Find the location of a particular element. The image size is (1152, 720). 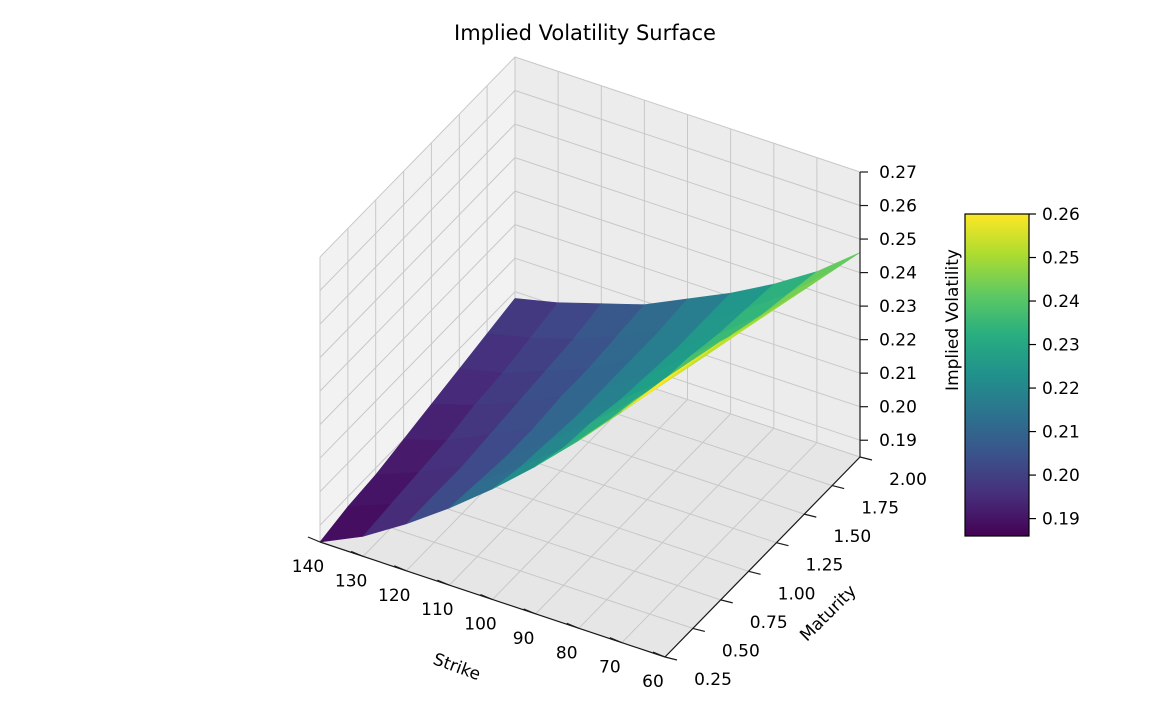

z-tick-label: 0.19 is located at coordinates (898, 441).